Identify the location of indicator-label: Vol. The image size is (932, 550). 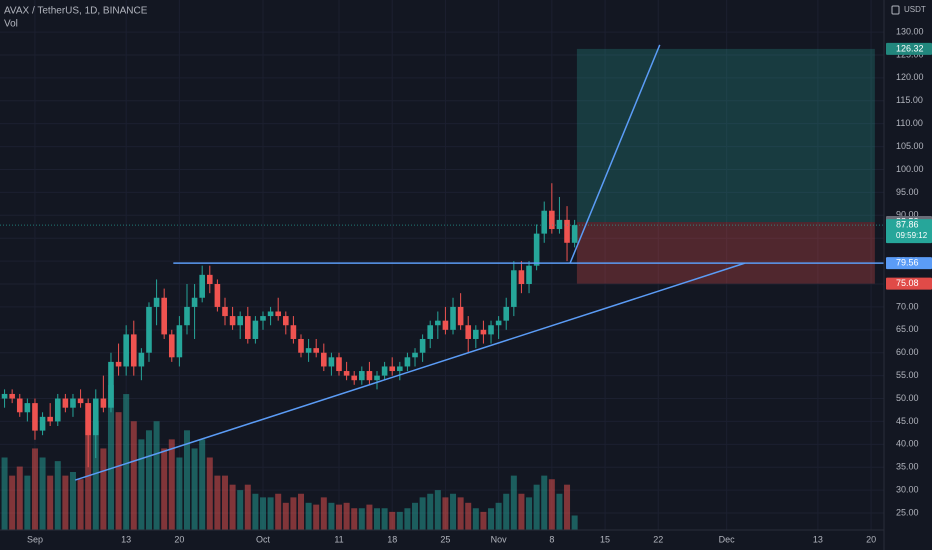
(11, 24).